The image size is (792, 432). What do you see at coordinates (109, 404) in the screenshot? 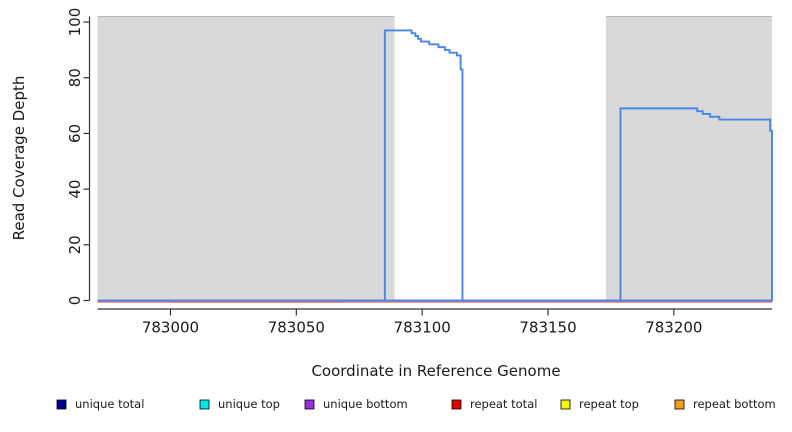
I see `legend-label-unique-total: unique total` at bounding box center [109, 404].